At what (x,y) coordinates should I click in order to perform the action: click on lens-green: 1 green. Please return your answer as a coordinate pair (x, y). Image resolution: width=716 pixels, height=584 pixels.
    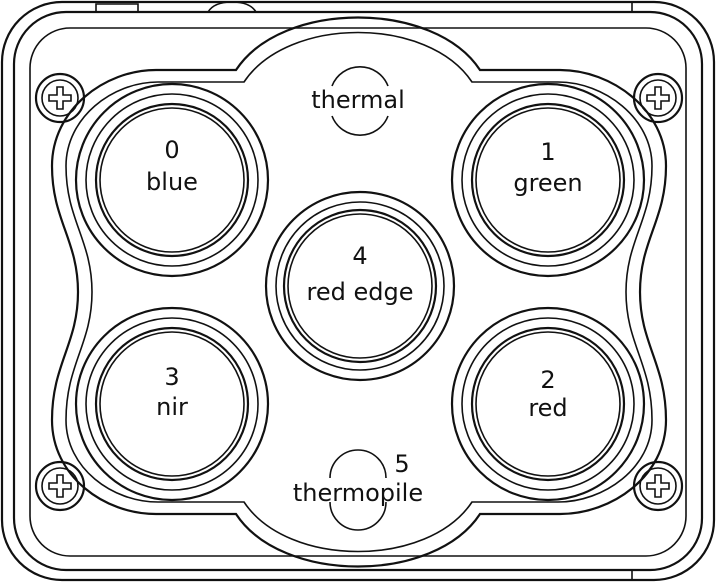
    Looking at the image, I should click on (548, 180).